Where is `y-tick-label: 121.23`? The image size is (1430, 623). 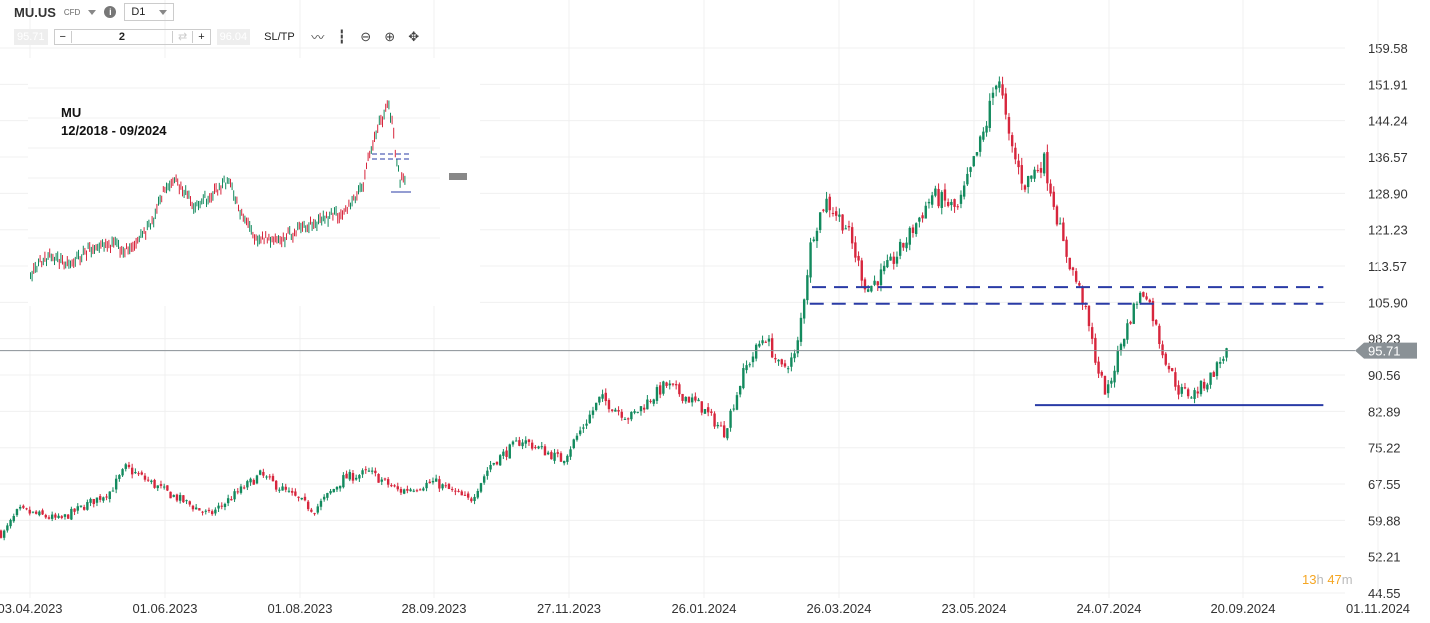
y-tick-label: 121.23 is located at coordinates (1388, 230).